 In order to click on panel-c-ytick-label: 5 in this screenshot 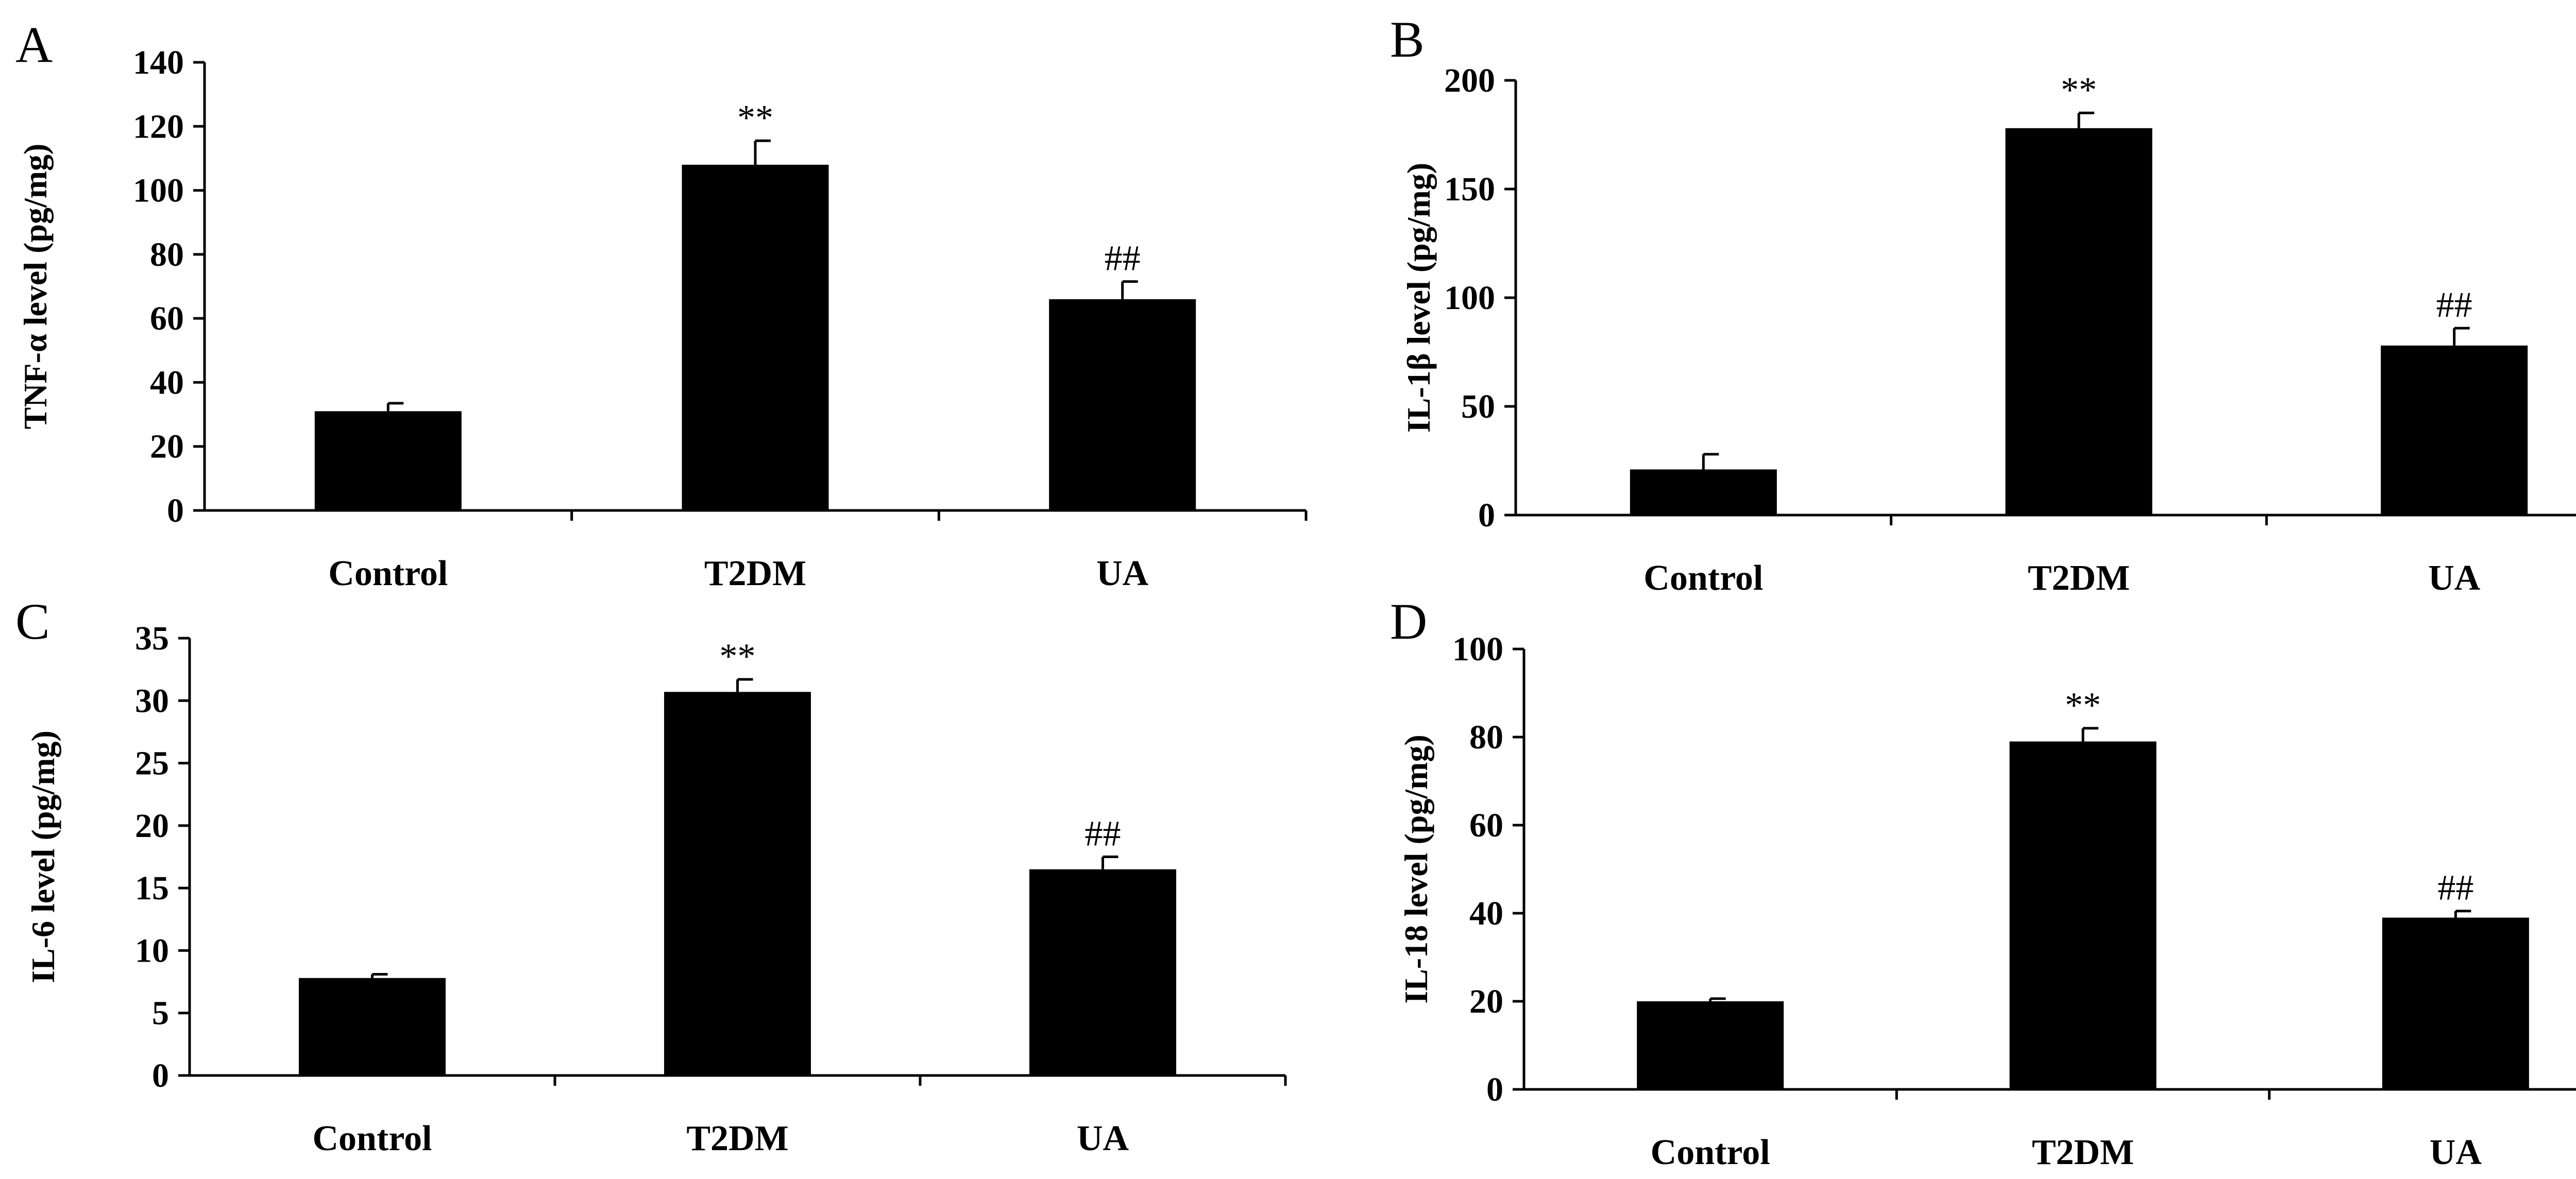, I will do `click(160, 1014)`.